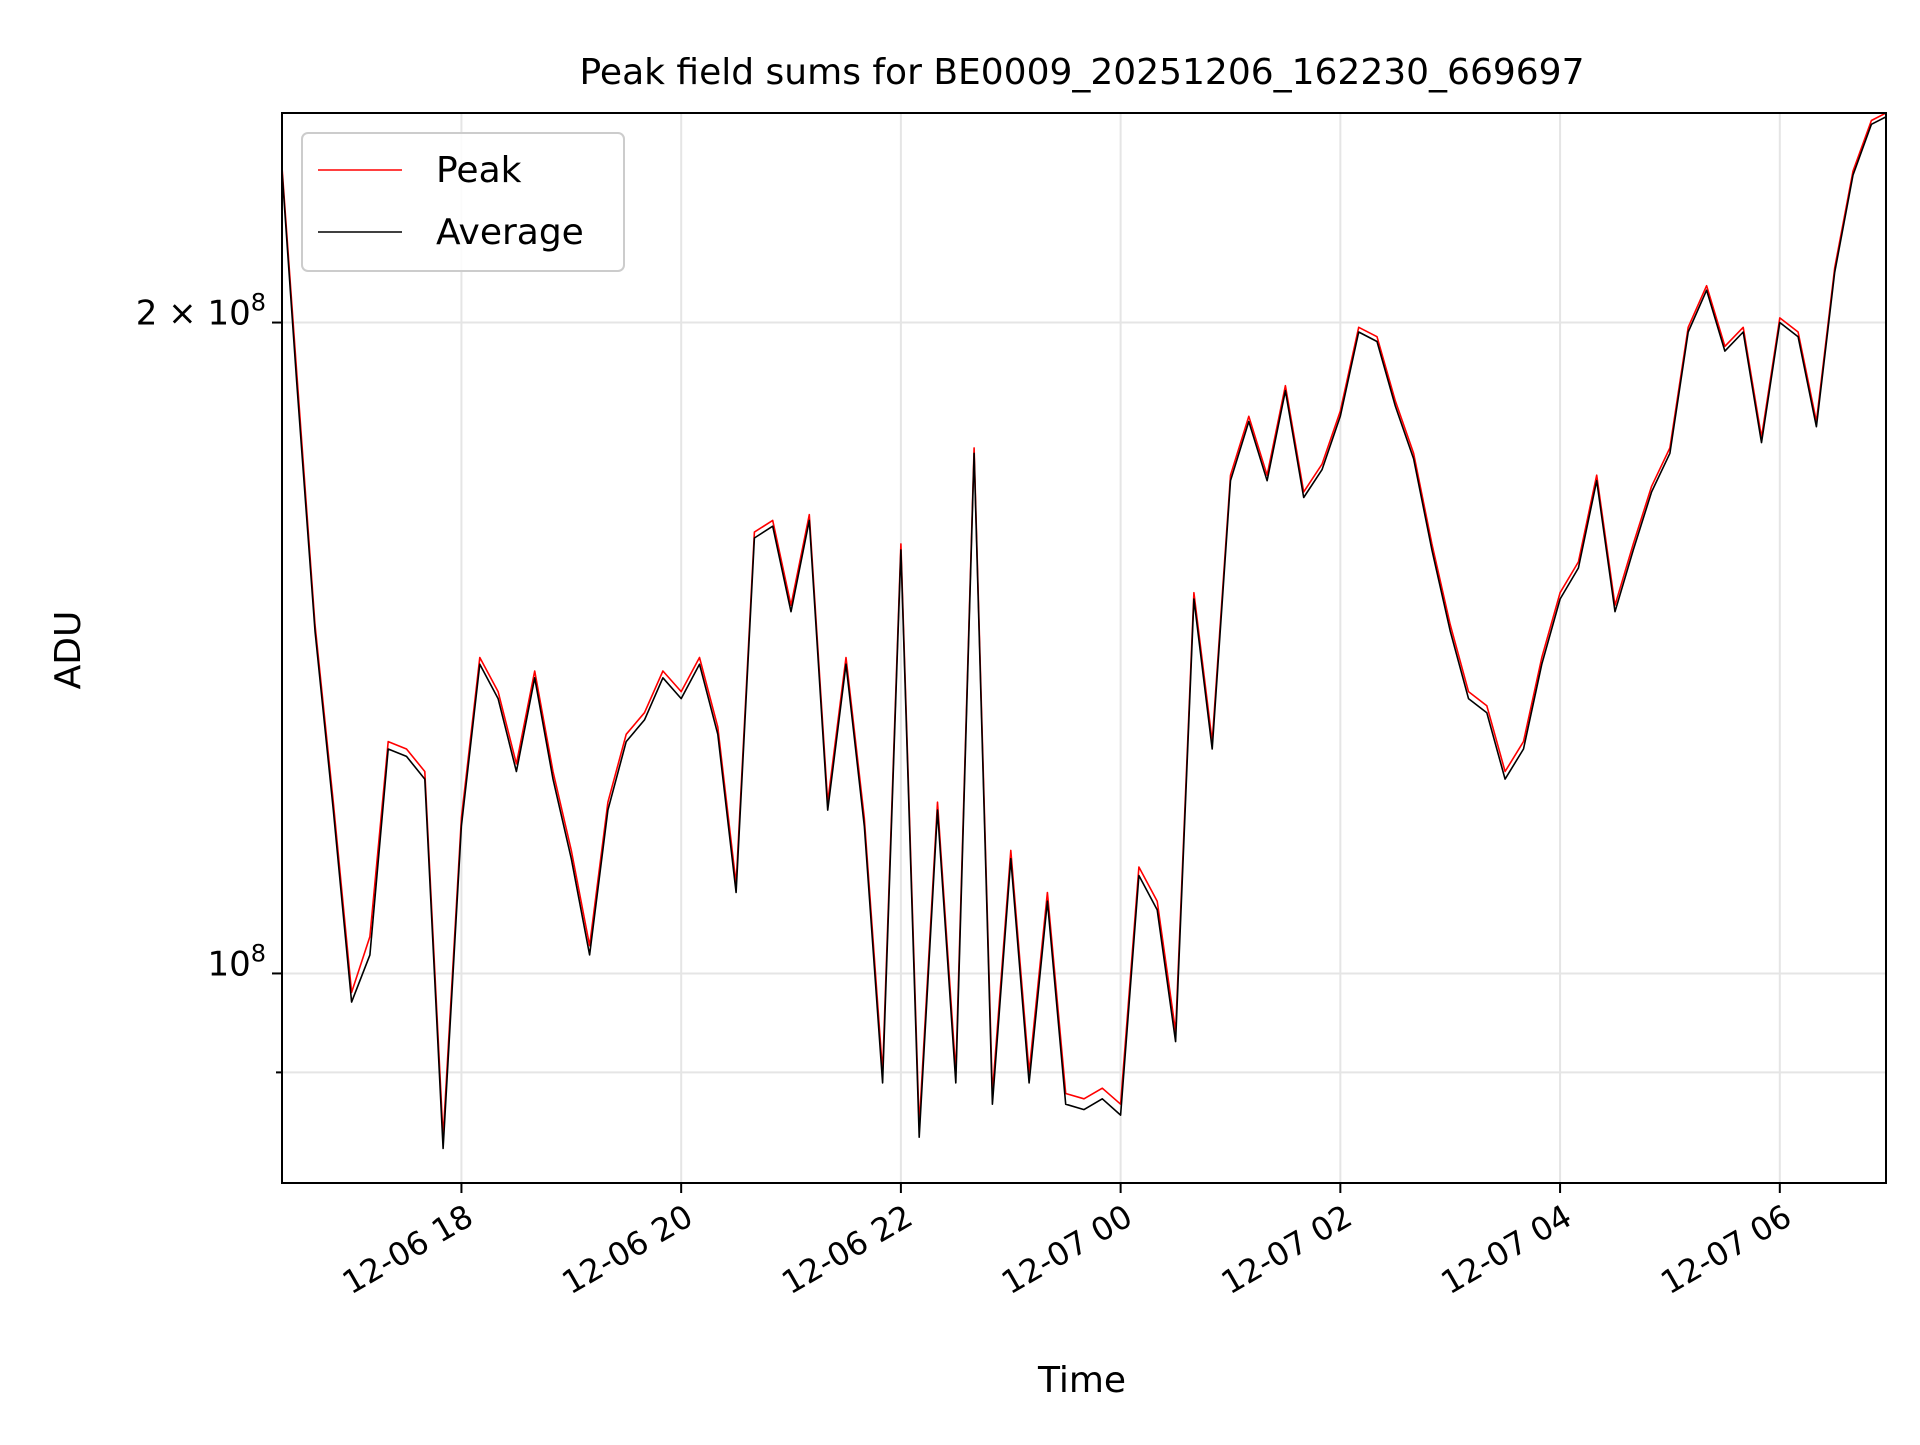 The image size is (1920, 1445). I want to click on legend-label-average: Average, so click(510, 232).